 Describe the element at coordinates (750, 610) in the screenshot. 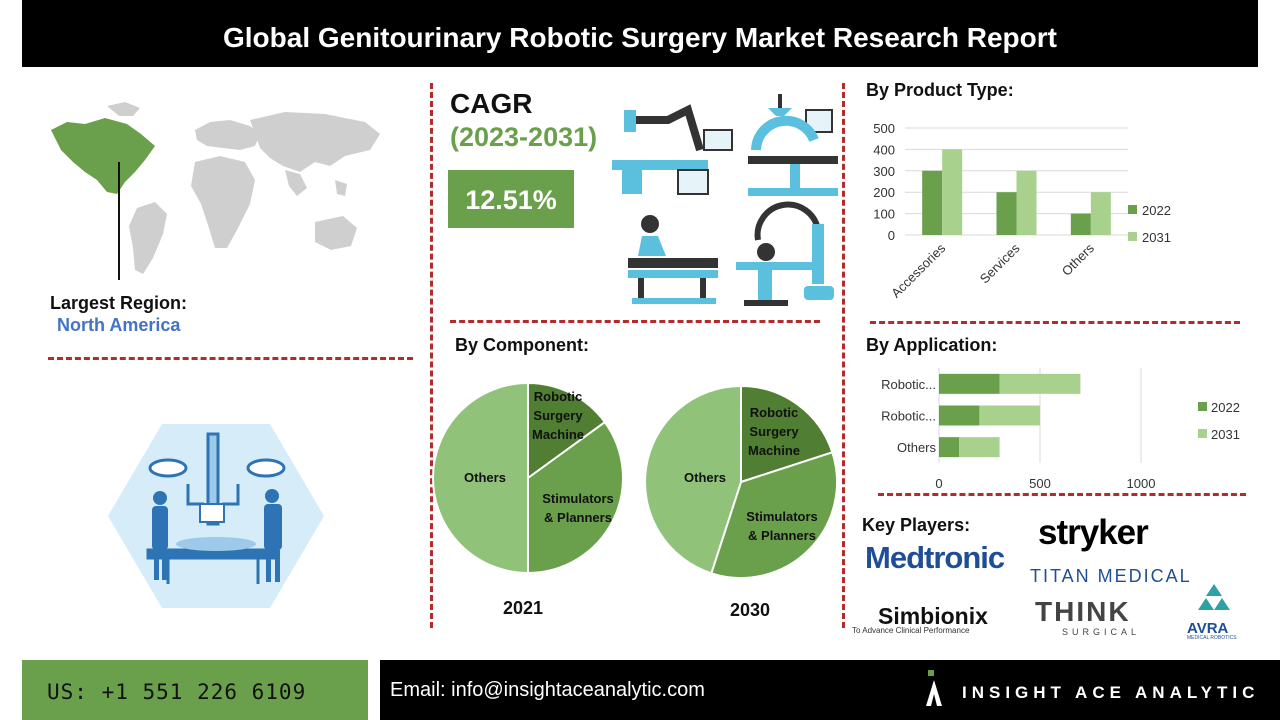

I see `pie-year-label: 2030` at that location.